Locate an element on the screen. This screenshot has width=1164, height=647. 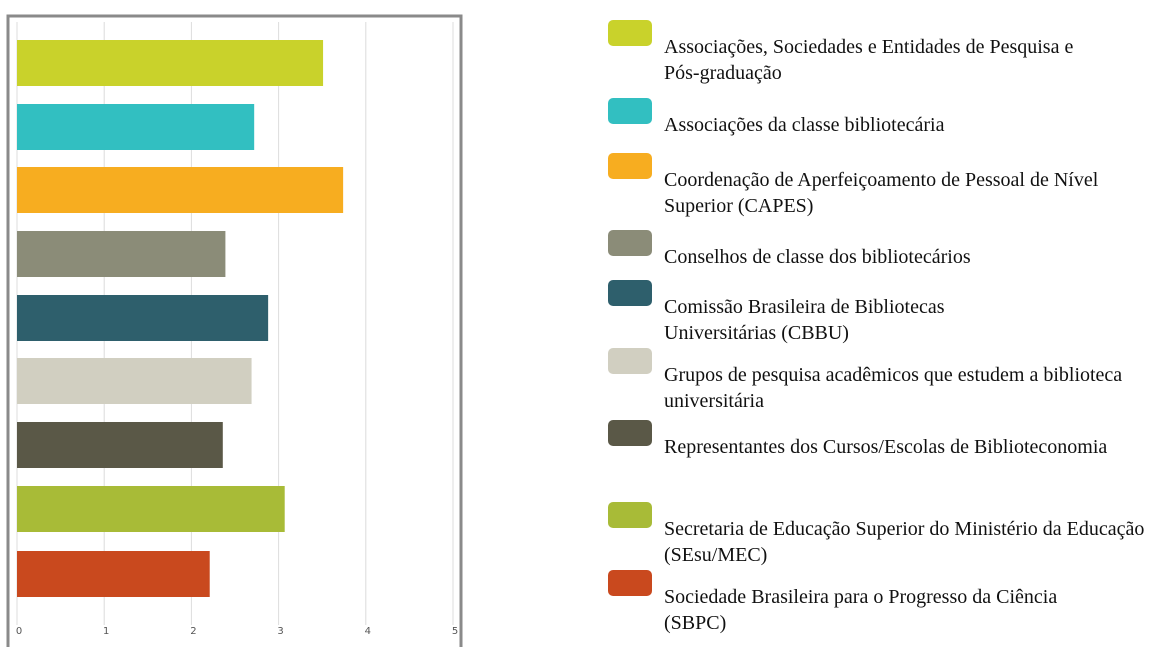
x-tick-label: 0 is located at coordinates (19, 631).